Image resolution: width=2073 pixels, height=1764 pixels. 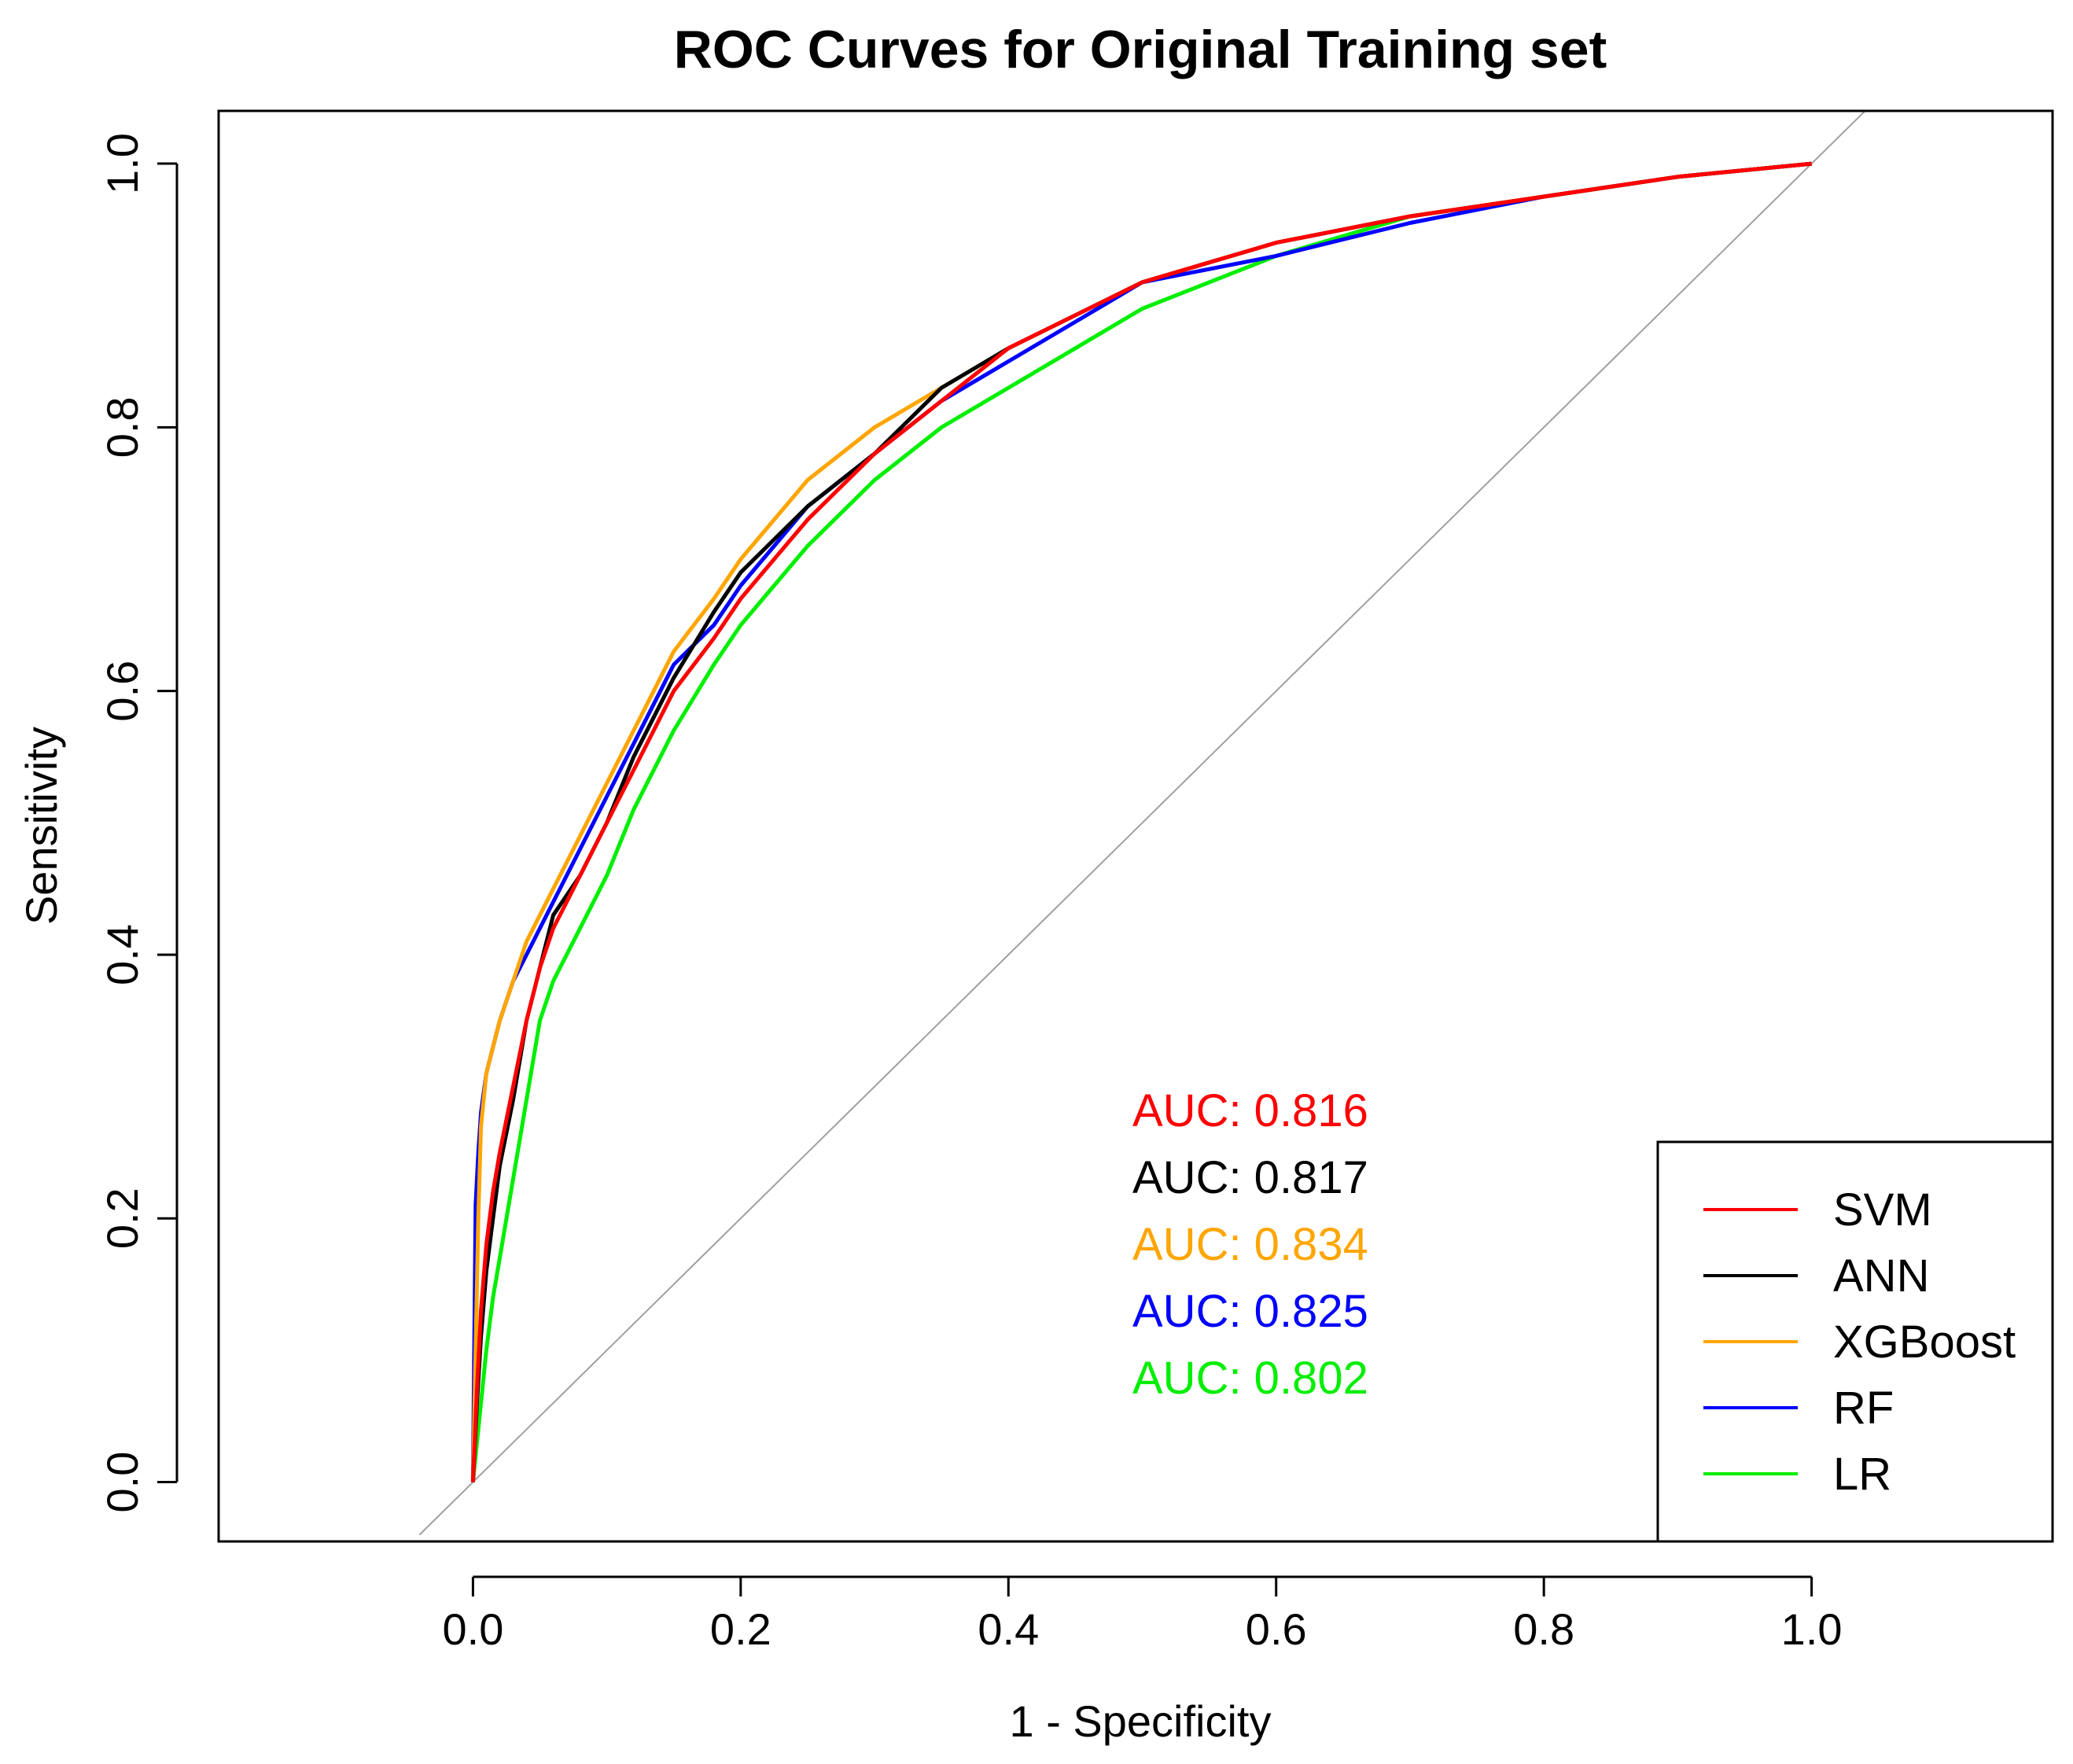 What do you see at coordinates (1543, 1629) in the screenshot?
I see `x-tick-label: 0.8` at bounding box center [1543, 1629].